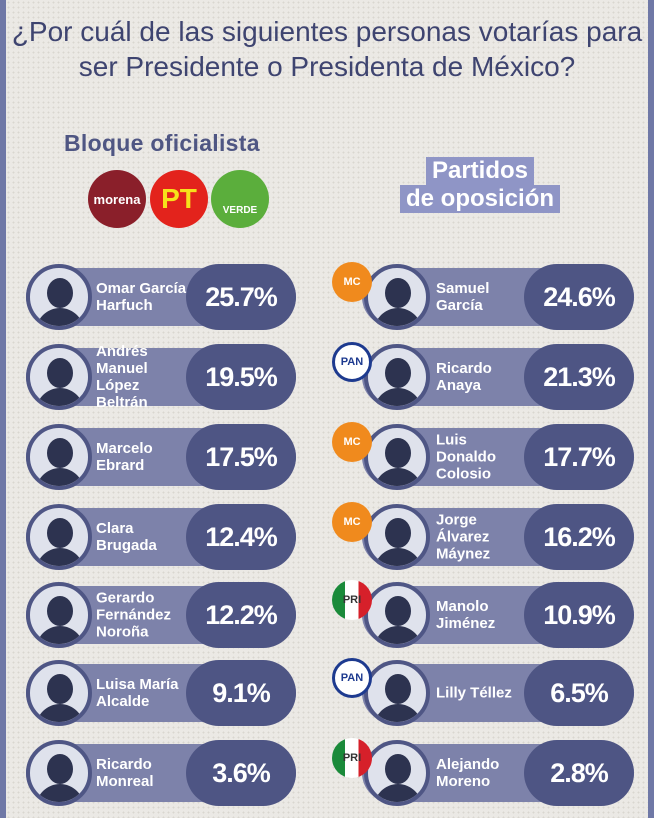 This screenshot has width=654, height=818. I want to click on candidate-name: Luisa María Alcalde, so click(137, 693).